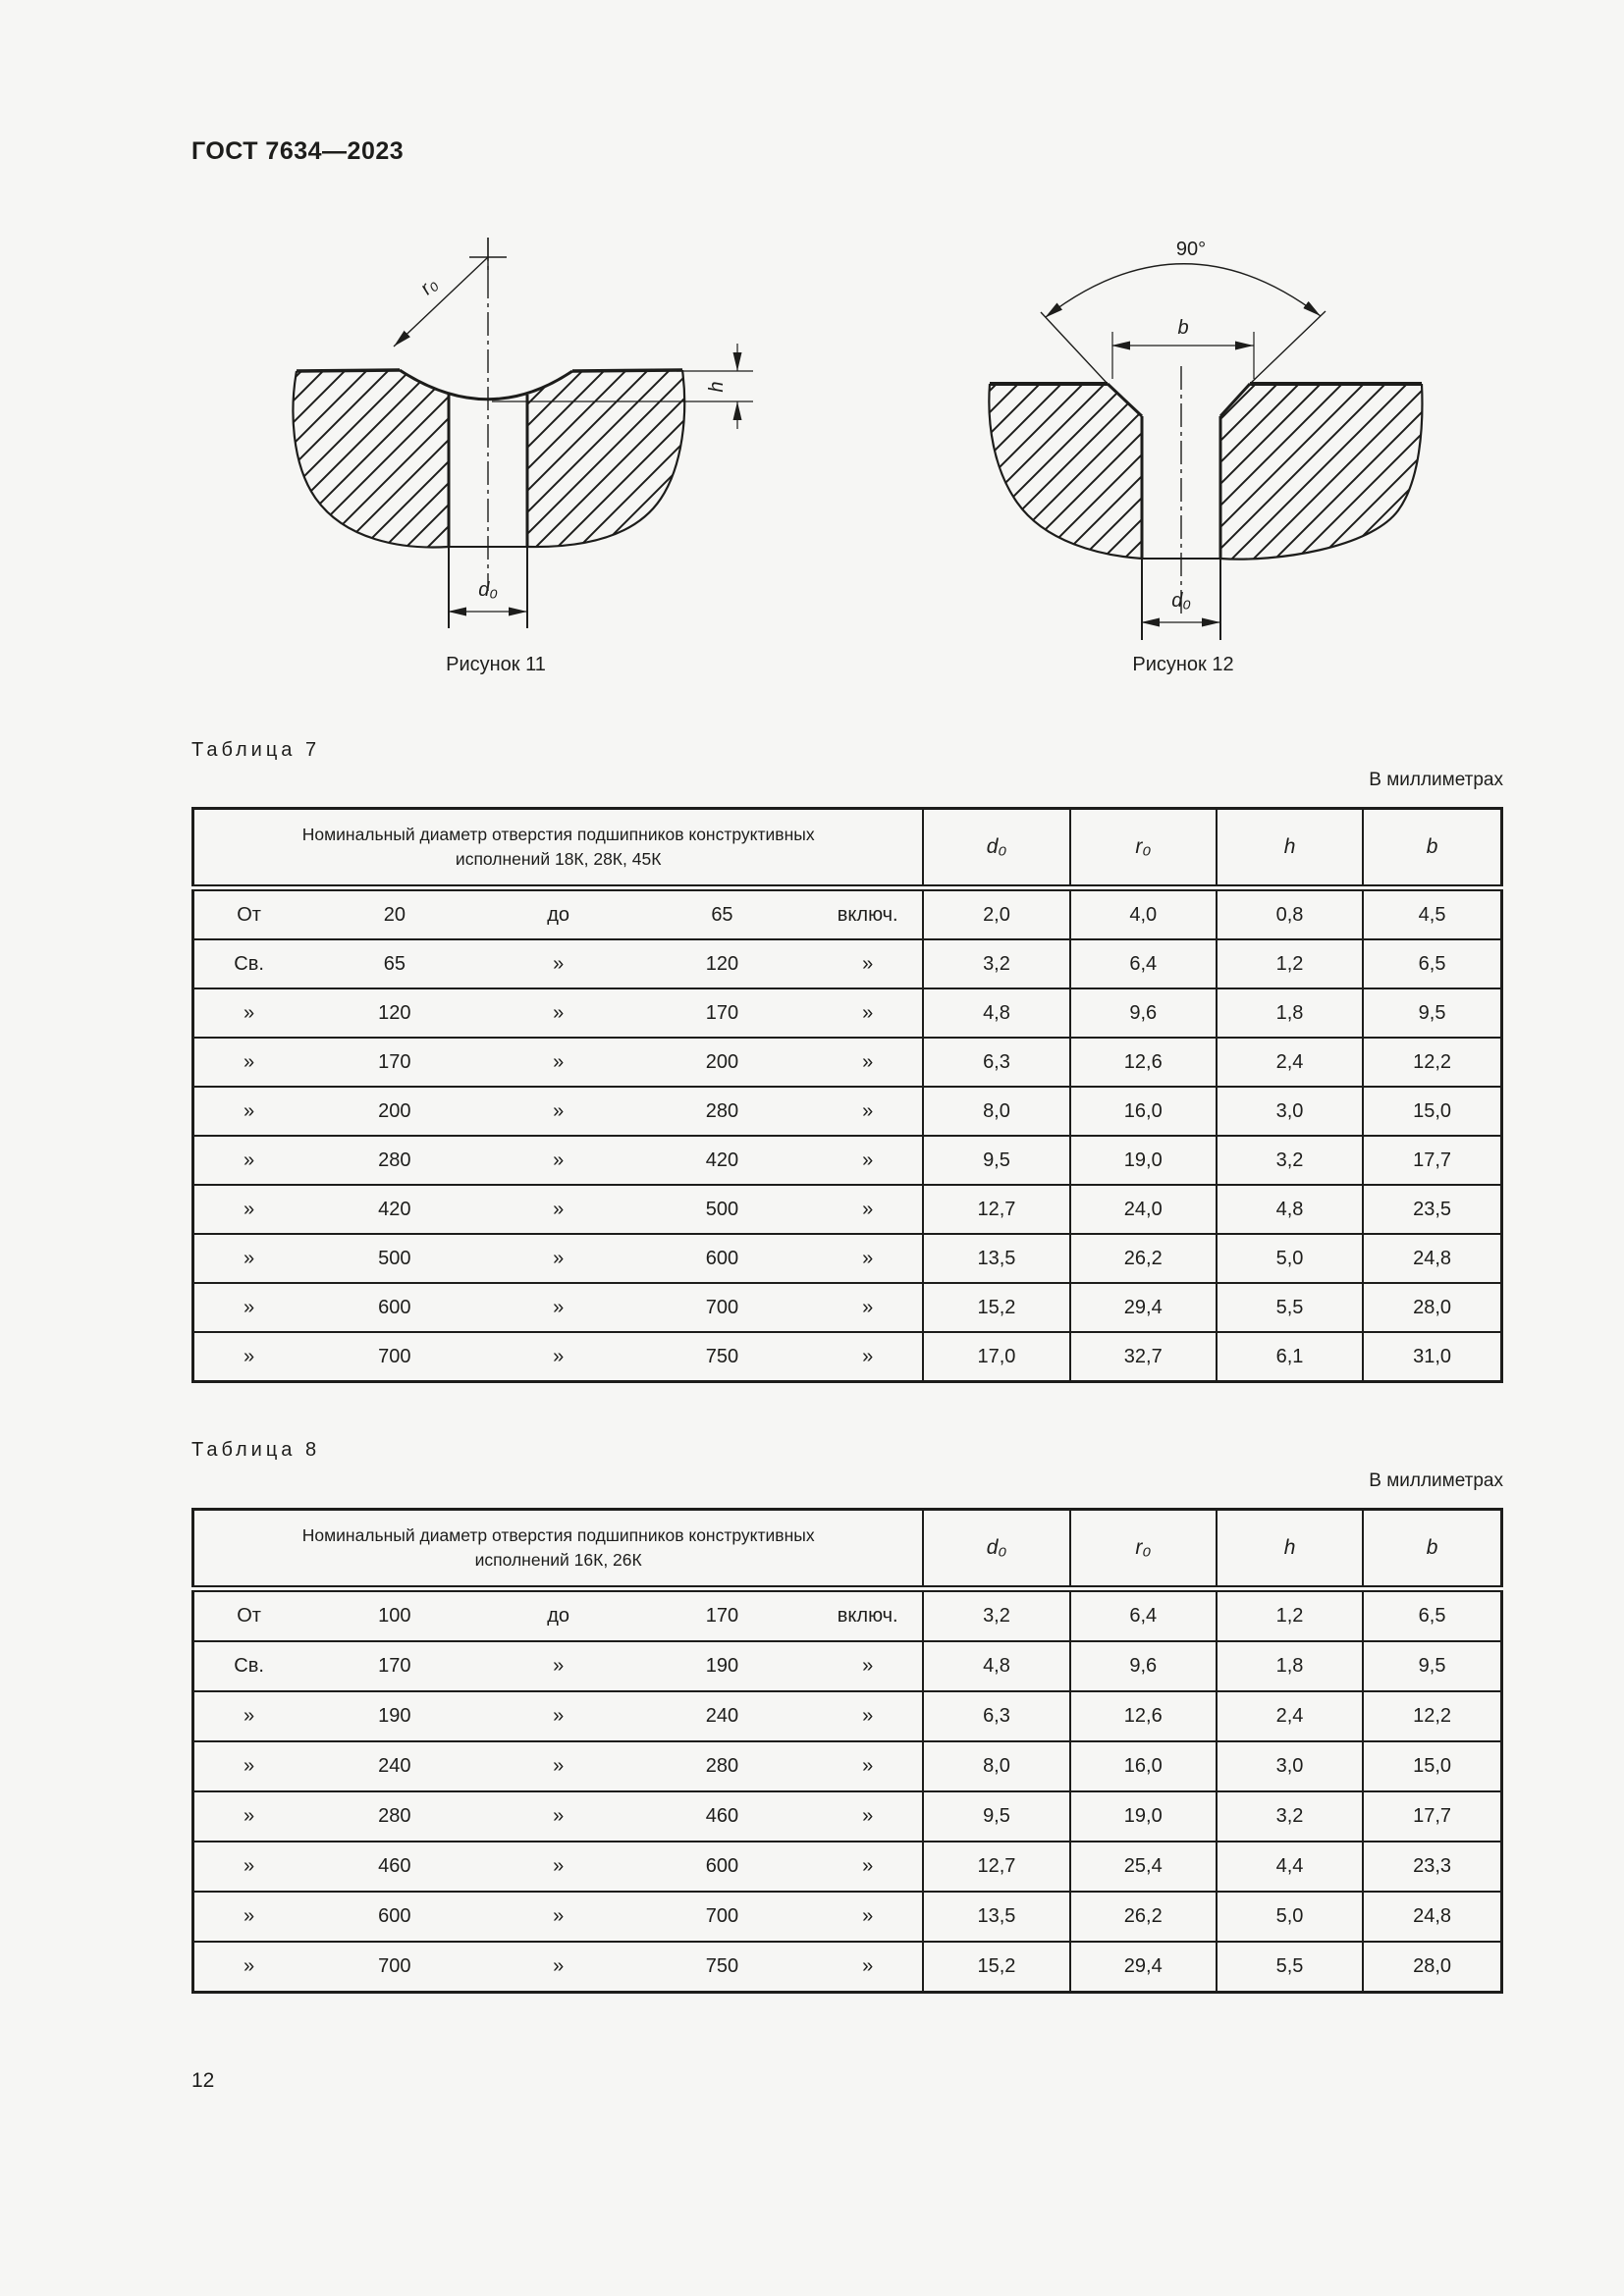  What do you see at coordinates (1432, 1967) in the screenshot?
I see `value-cell: 28,0` at bounding box center [1432, 1967].